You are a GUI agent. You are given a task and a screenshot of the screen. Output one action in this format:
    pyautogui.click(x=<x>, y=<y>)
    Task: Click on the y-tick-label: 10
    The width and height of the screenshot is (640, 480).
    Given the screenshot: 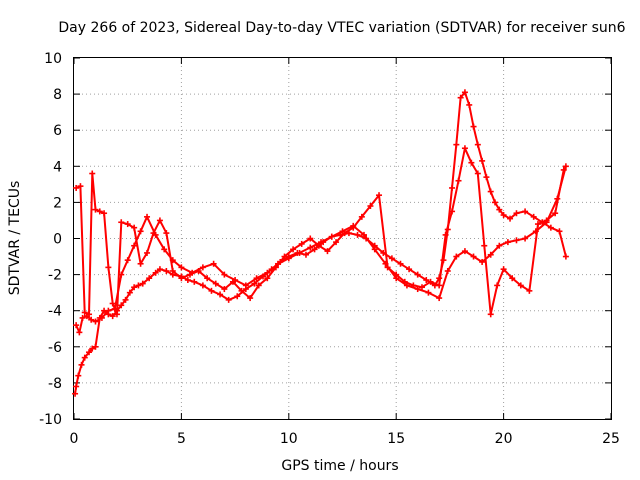 What is the action you would take?
    pyautogui.click(x=53, y=59)
    